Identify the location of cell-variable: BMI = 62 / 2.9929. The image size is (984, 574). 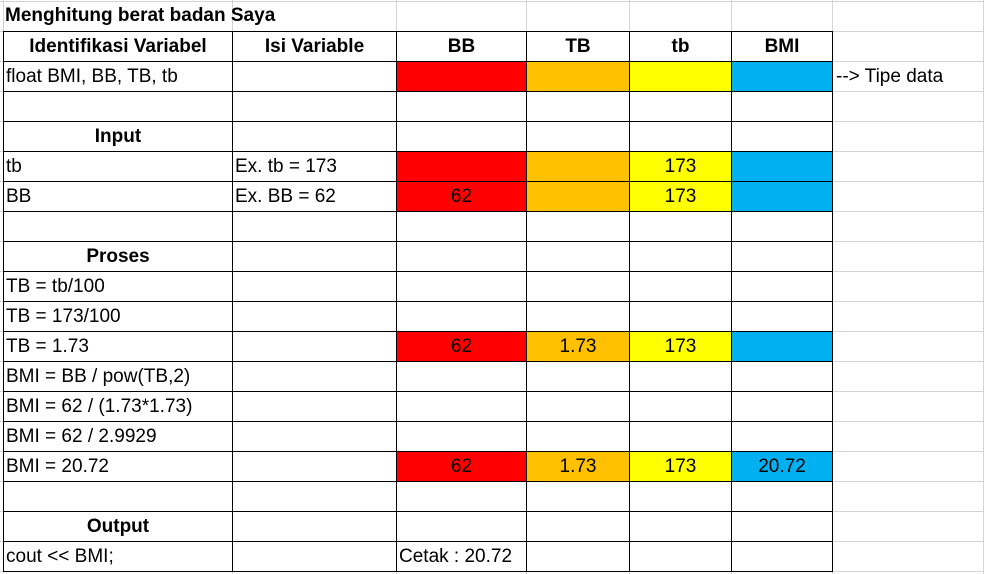
(118, 436).